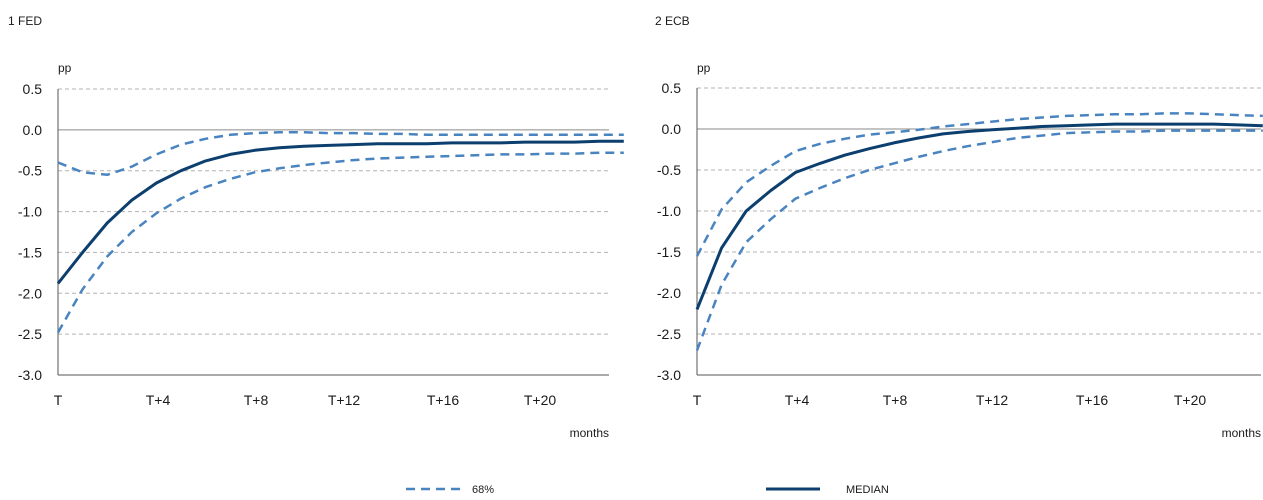 The height and width of the screenshot is (500, 1263). I want to click on chart-title: 2 ECB, so click(672, 21).